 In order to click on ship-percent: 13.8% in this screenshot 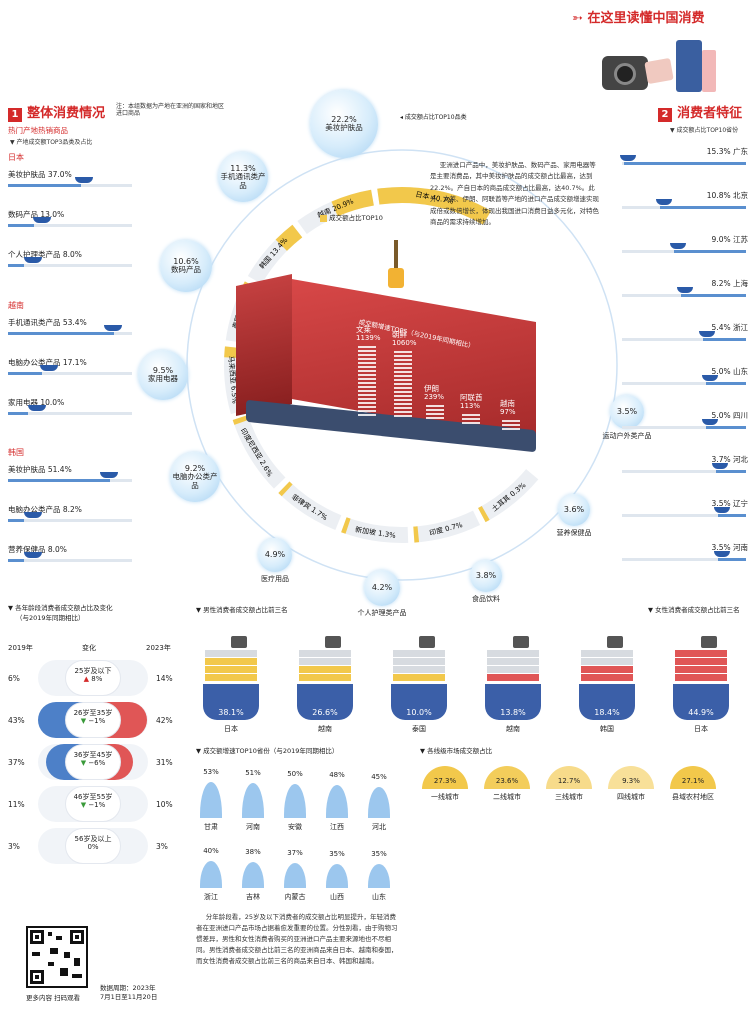, I will do `click(513, 712)`.